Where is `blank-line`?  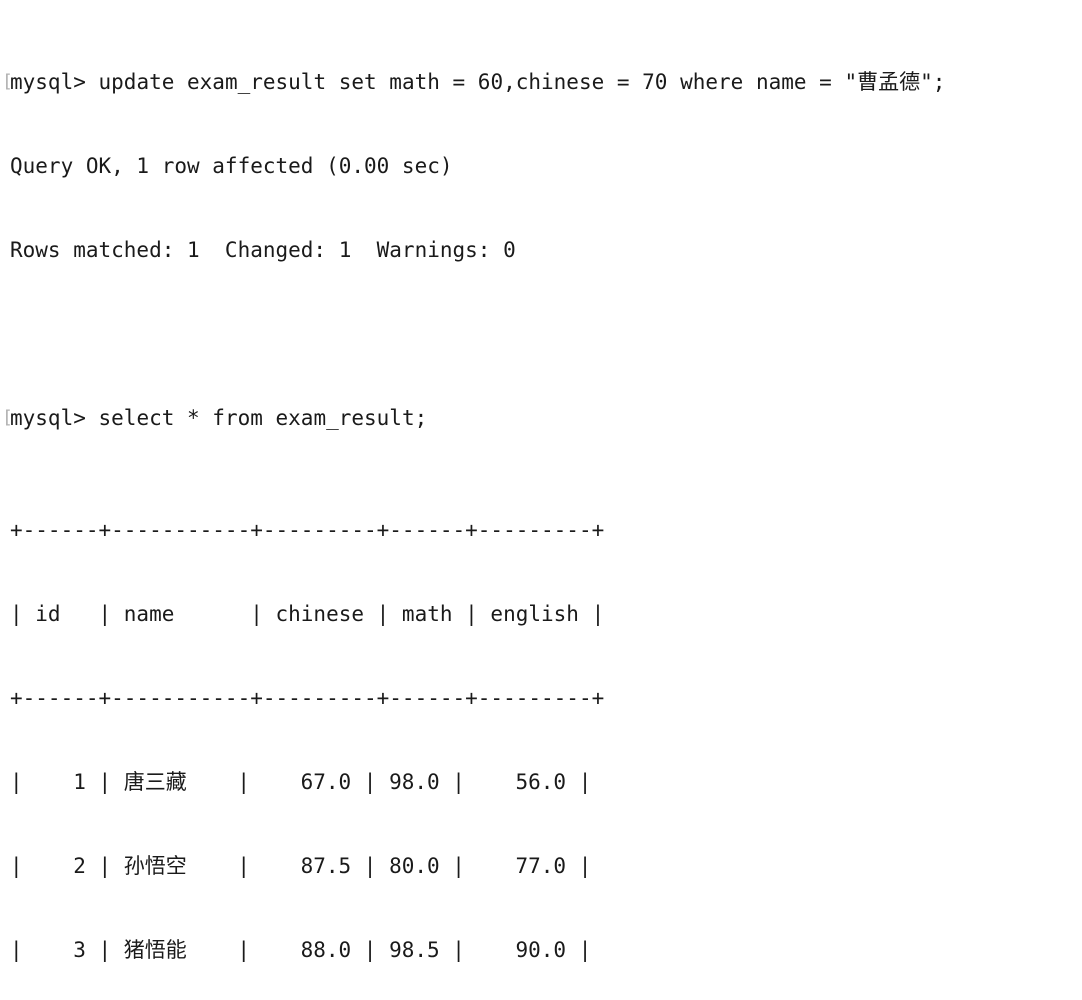 blank-line is located at coordinates (477, 334).